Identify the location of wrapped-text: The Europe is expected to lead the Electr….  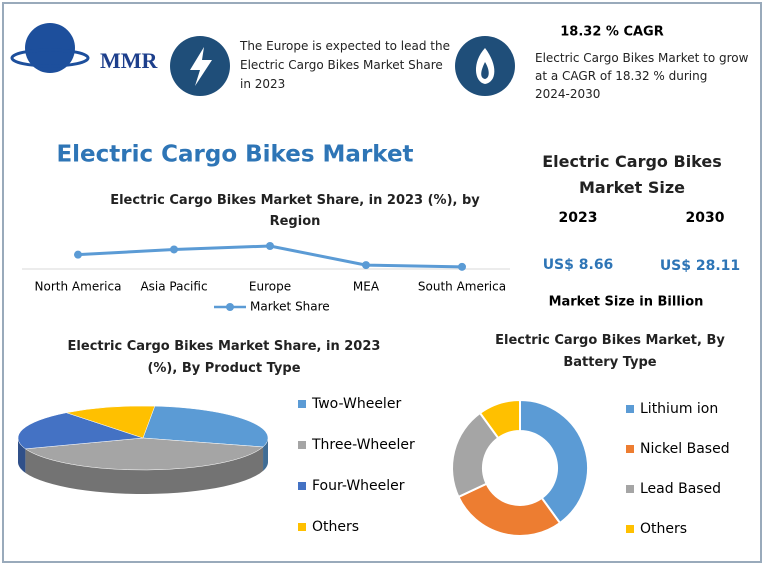
(344, 65).